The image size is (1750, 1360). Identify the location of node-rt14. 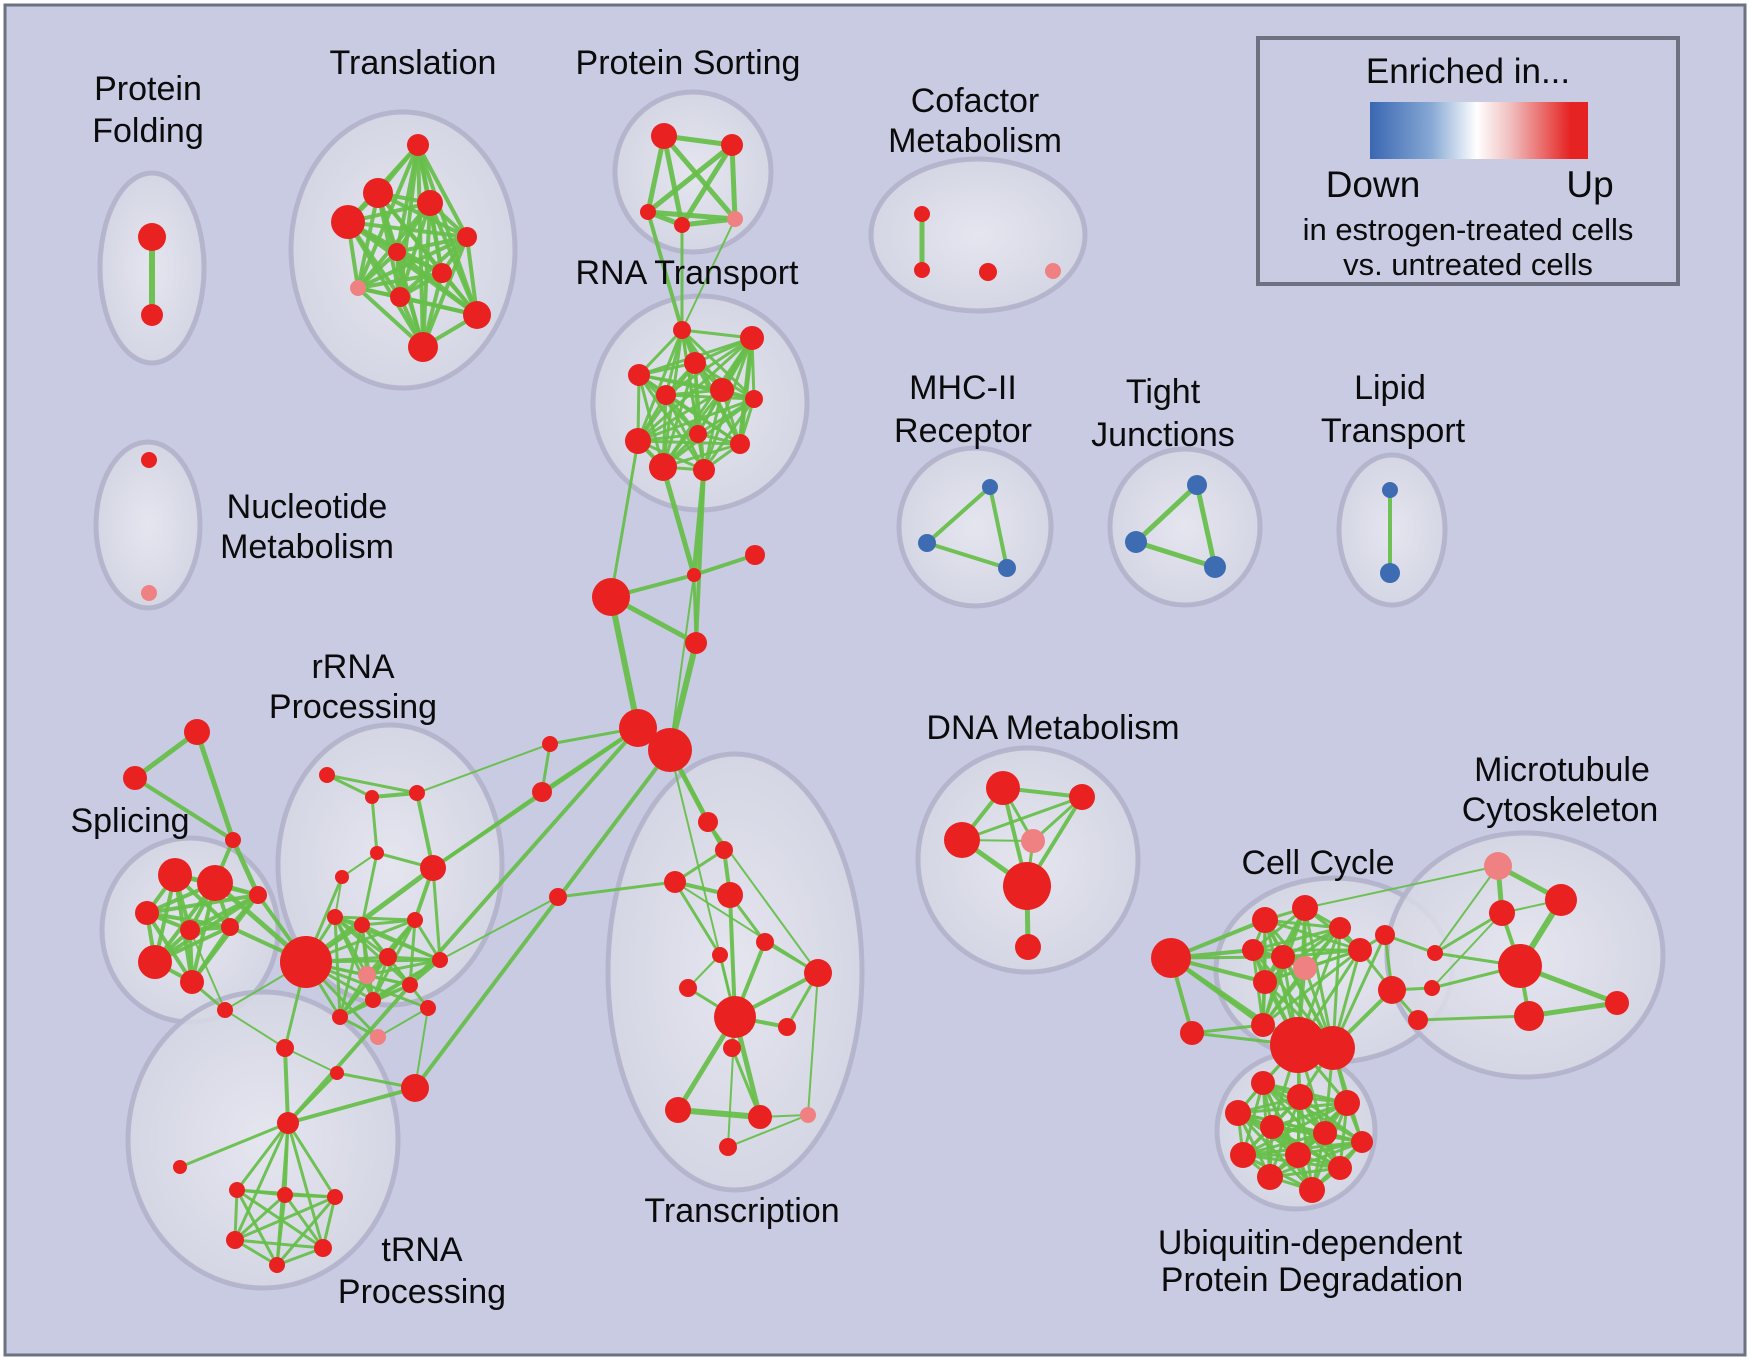
(755, 555).